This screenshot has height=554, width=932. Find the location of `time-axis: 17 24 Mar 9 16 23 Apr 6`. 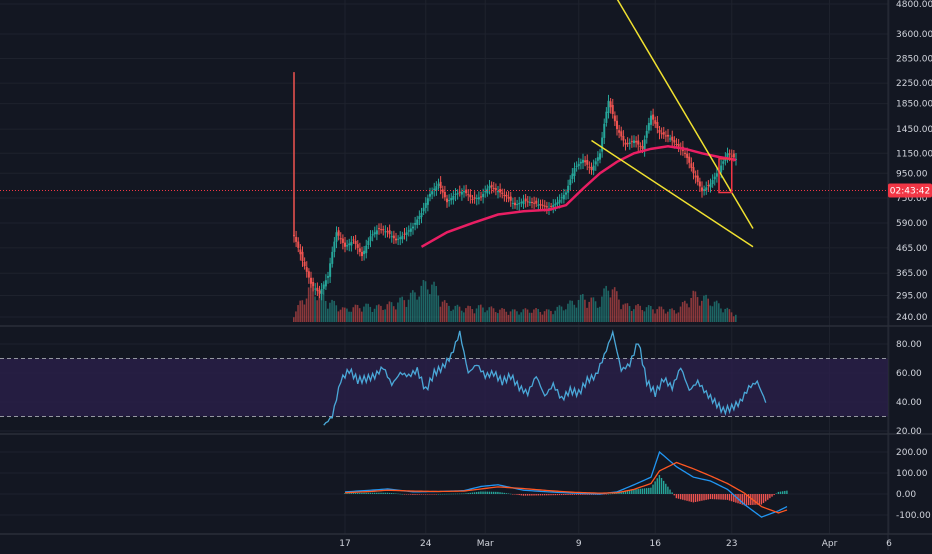

time-axis: 17 24 Mar 9 16 23 Apr 6 is located at coordinates (615, 544).